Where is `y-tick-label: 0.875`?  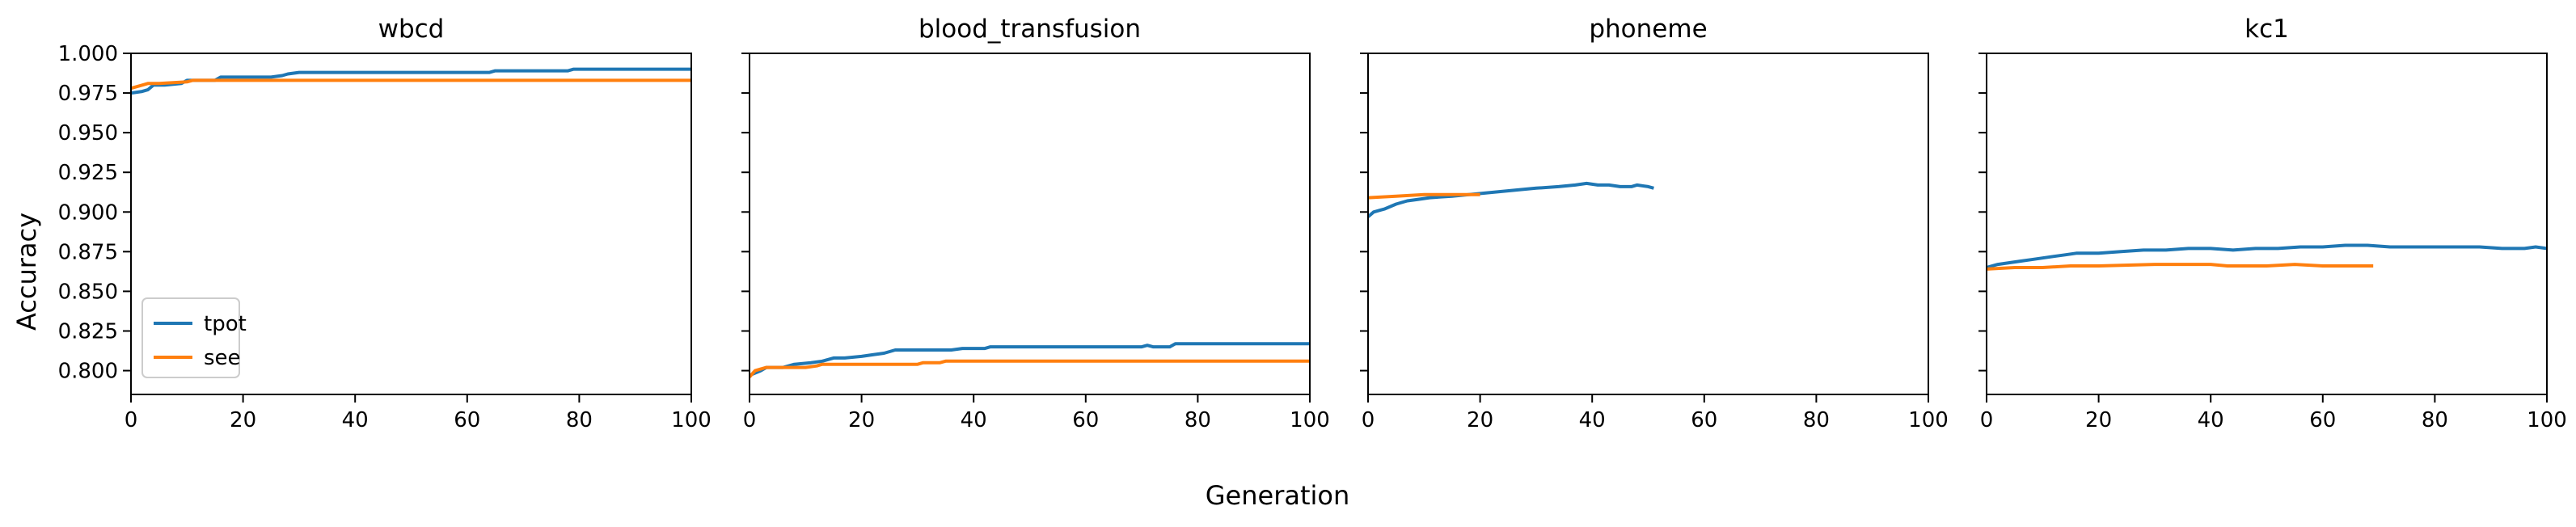 y-tick-label: 0.875 is located at coordinates (88, 252).